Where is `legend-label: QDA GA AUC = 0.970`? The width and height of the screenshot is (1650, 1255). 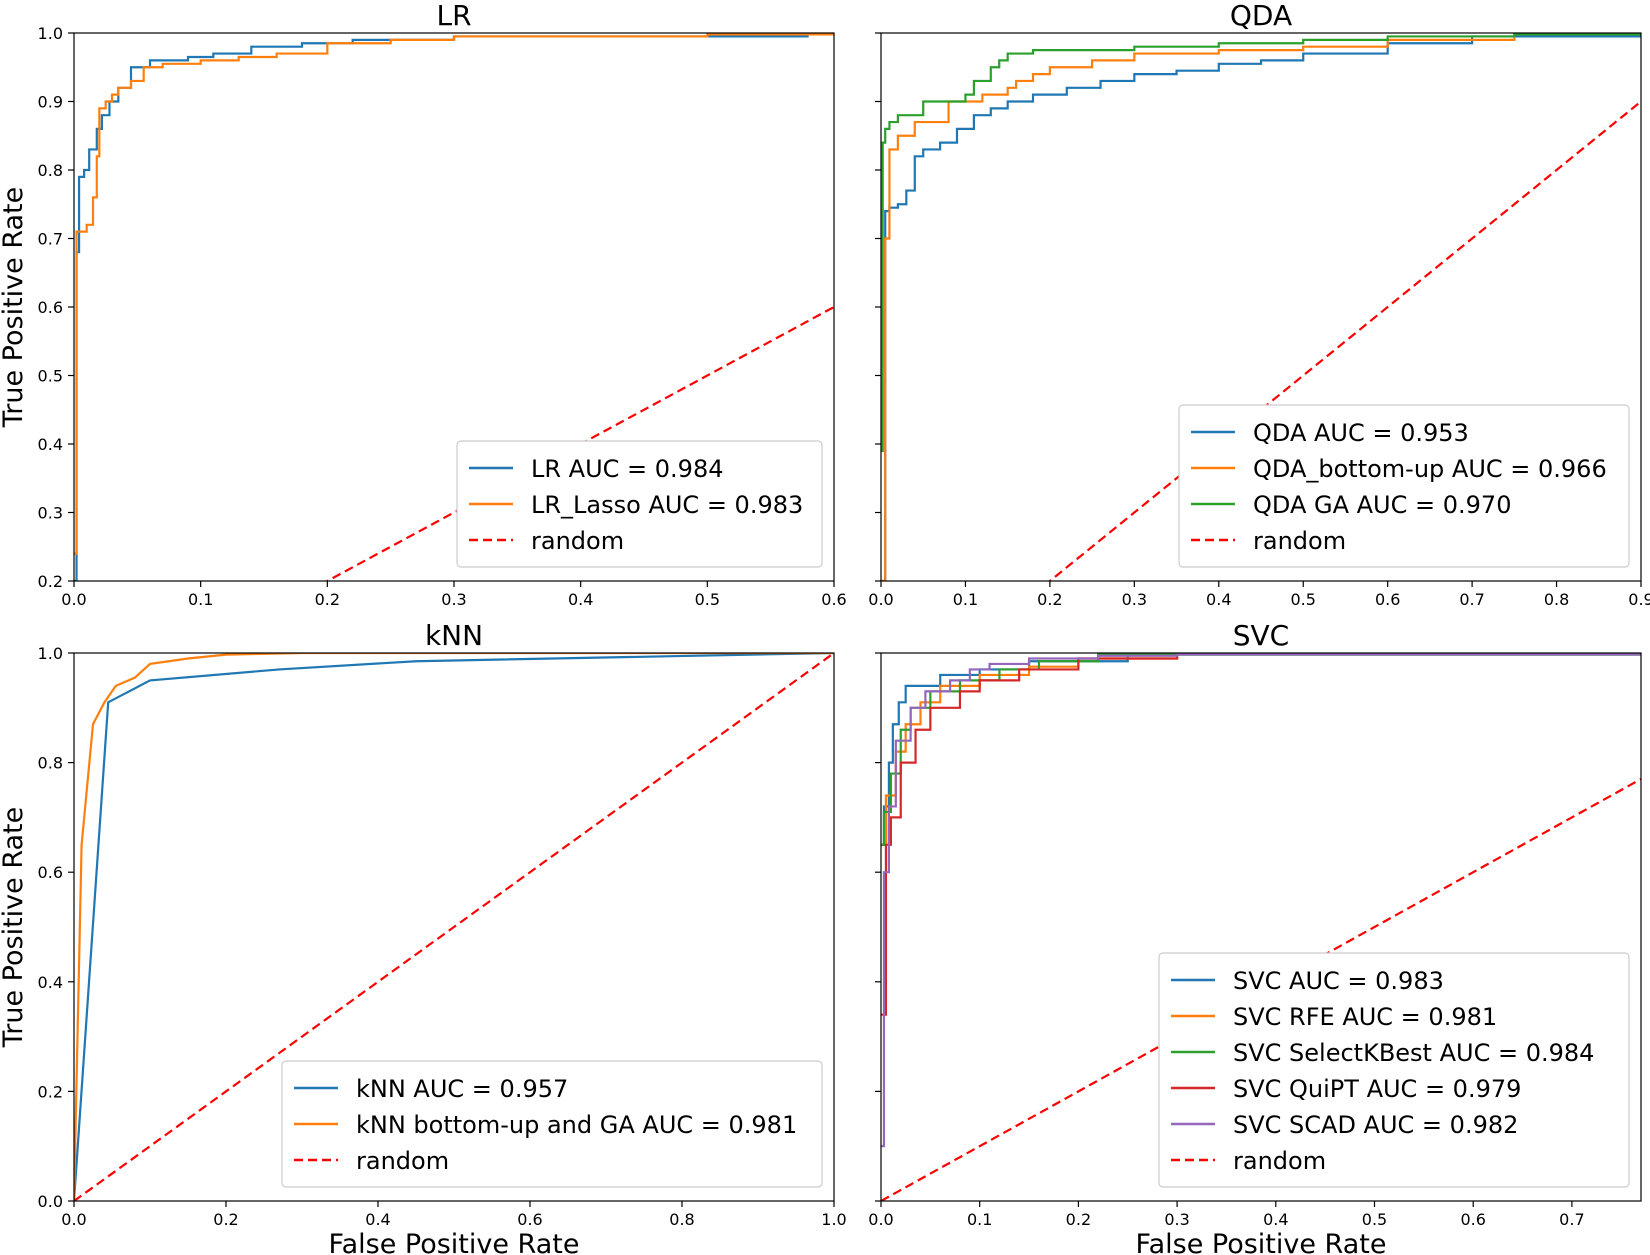 legend-label: QDA GA AUC = 0.970 is located at coordinates (1382, 505).